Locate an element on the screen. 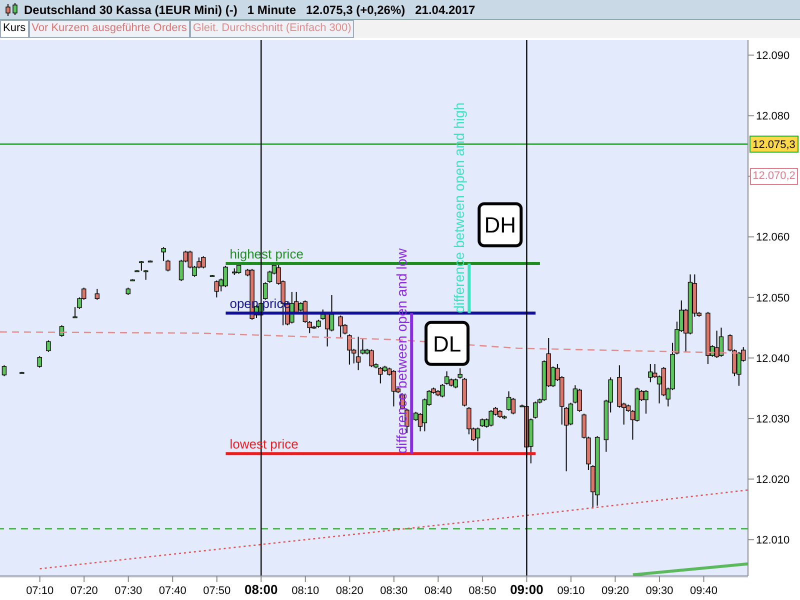 This screenshot has width=800, height=600. ref-line-label: 12.075,3 is located at coordinates (774, 145).